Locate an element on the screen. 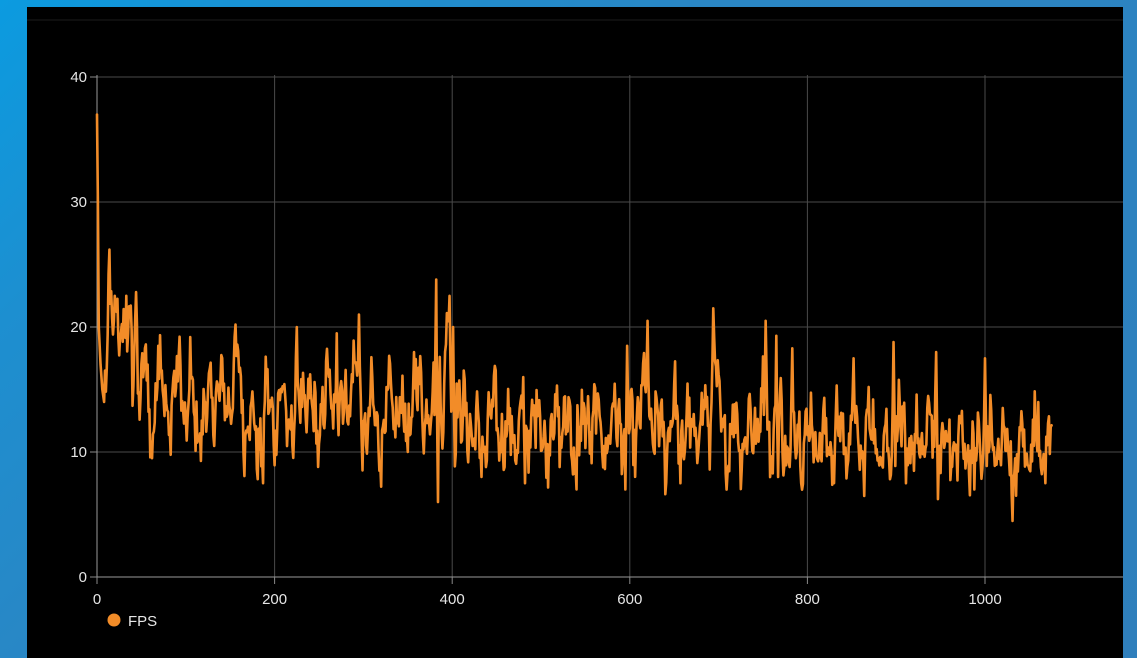 Image resolution: width=1137 pixels, height=658 pixels. x-tick-label-200: 200 is located at coordinates (274, 599).